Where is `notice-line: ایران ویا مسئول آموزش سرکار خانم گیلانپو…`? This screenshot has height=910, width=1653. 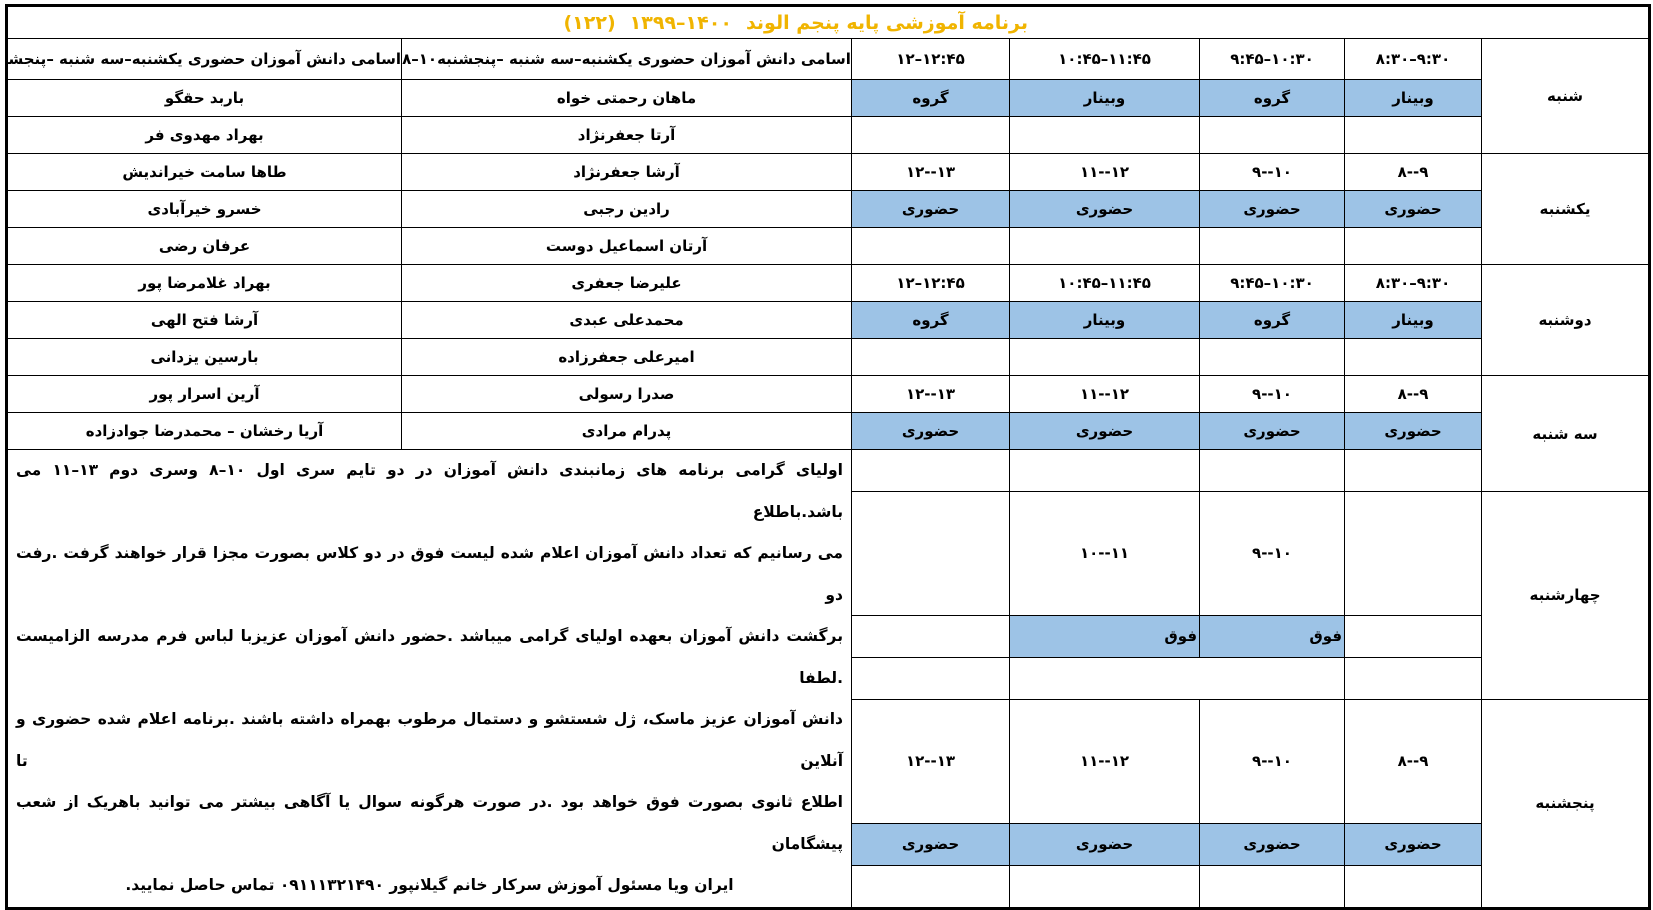
notice-line: ایران ویا مسئول آموزش سرکار خانم گیلانپو… is located at coordinates (429, 885).